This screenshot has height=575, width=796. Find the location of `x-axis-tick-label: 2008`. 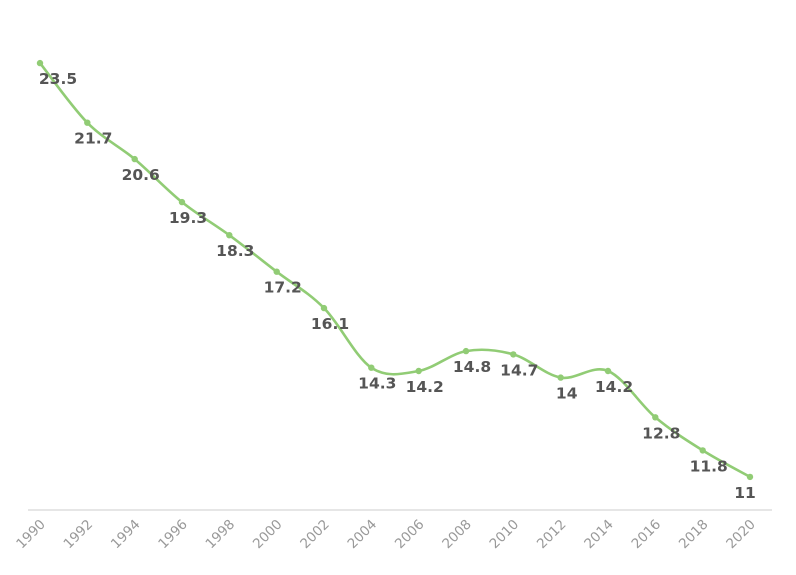

x-axis-tick-label: 2008 is located at coordinates (457, 535).